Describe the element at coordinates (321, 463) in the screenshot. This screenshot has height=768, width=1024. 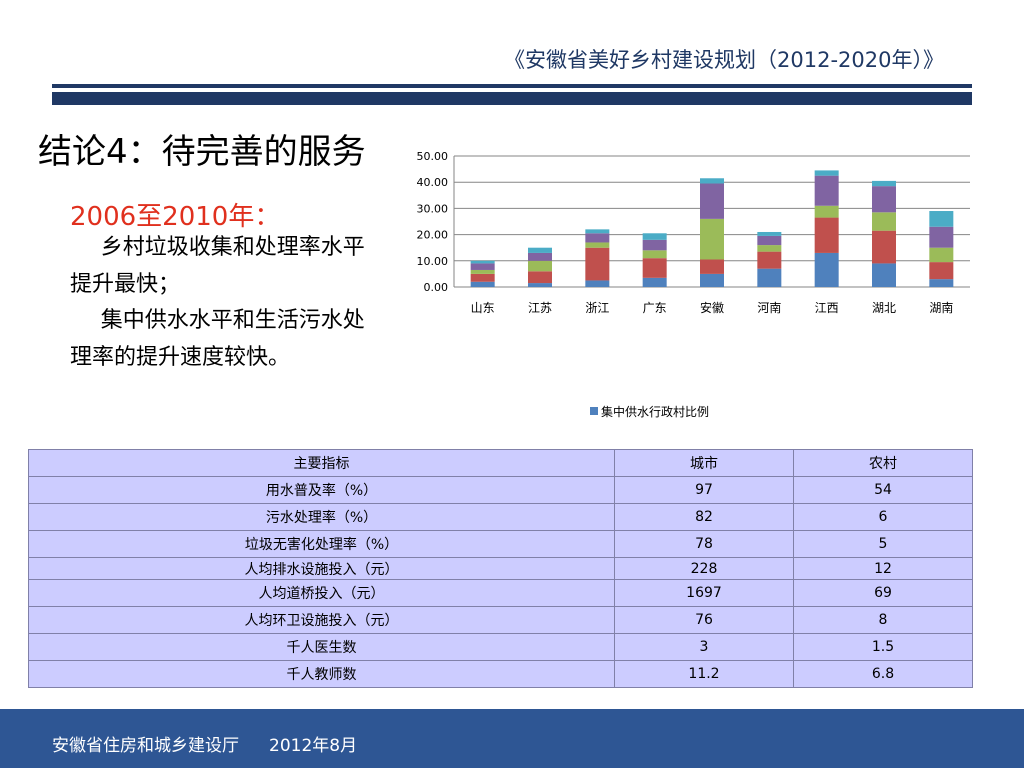
I see `header-indicator: 主要指标` at that location.